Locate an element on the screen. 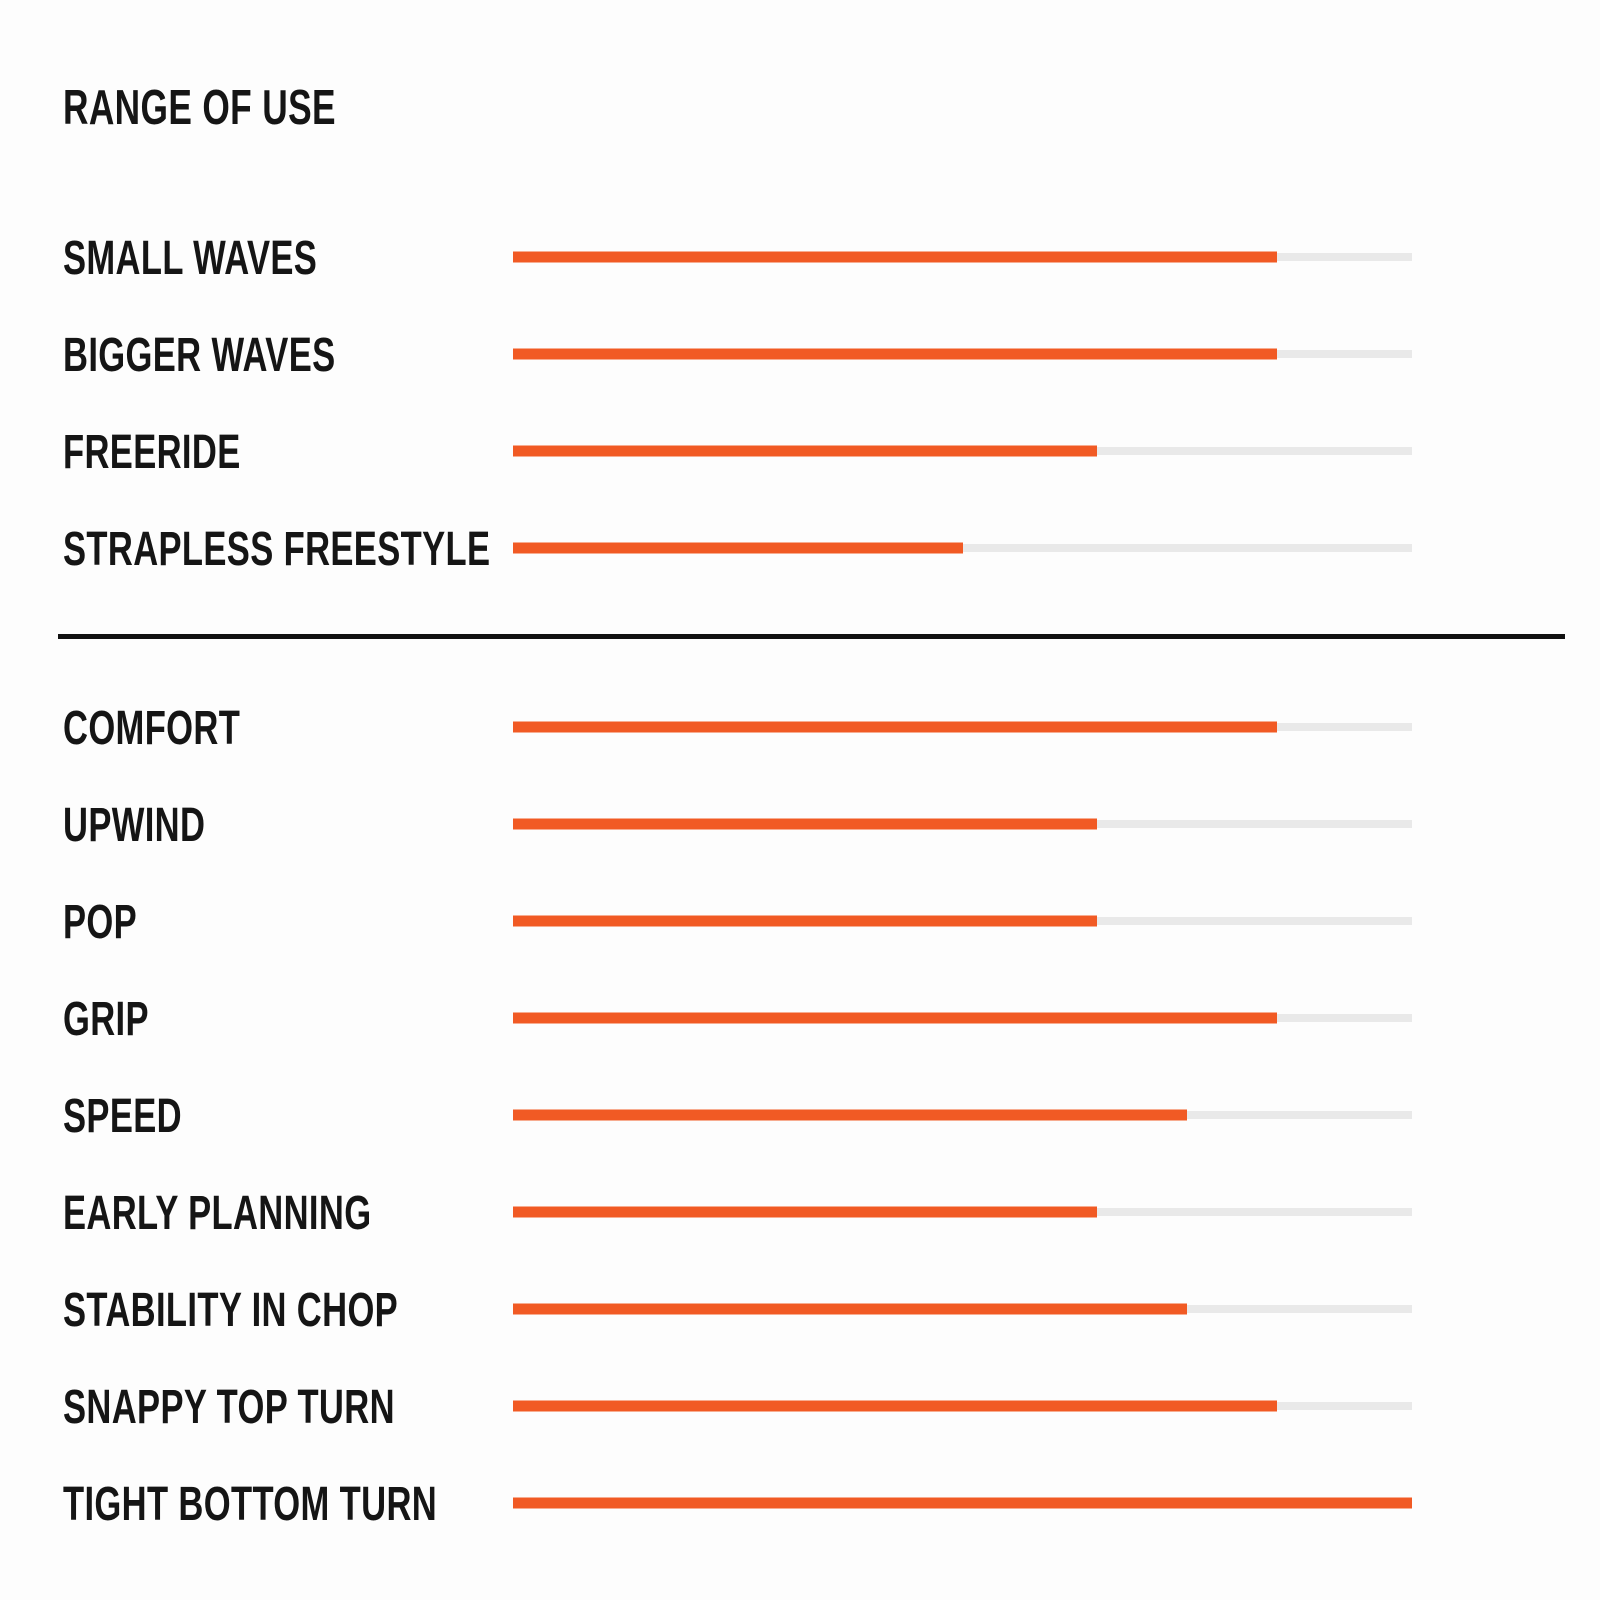 The width and height of the screenshot is (1600, 1600). chart-row: STABILITY IN CHOP is located at coordinates (737, 1308).